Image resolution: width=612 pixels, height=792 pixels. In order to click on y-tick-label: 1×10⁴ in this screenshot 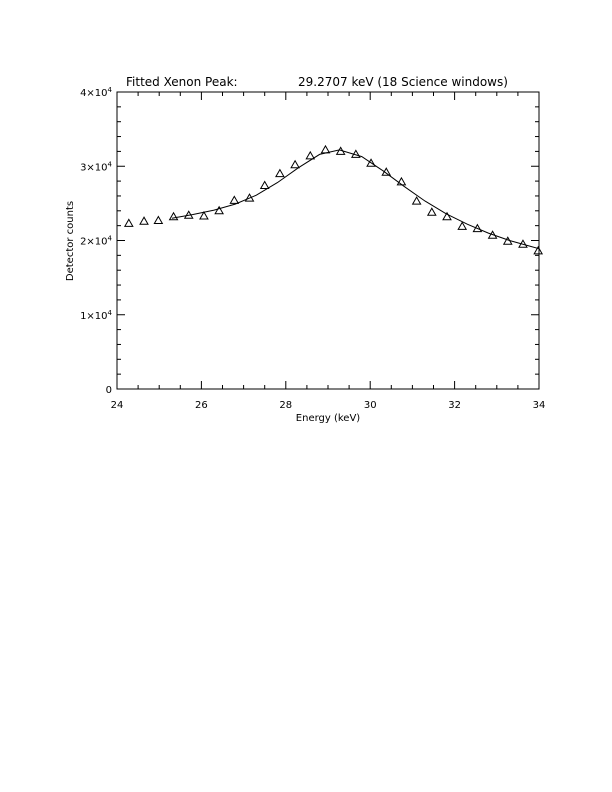, I will do `click(96, 315)`.